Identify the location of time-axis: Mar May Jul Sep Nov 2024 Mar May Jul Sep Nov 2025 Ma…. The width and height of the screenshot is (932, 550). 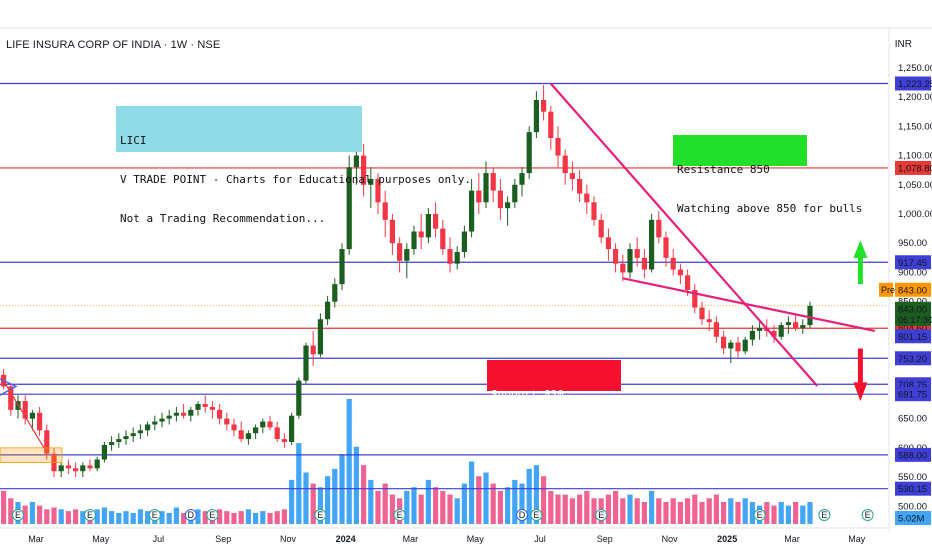
(444, 535).